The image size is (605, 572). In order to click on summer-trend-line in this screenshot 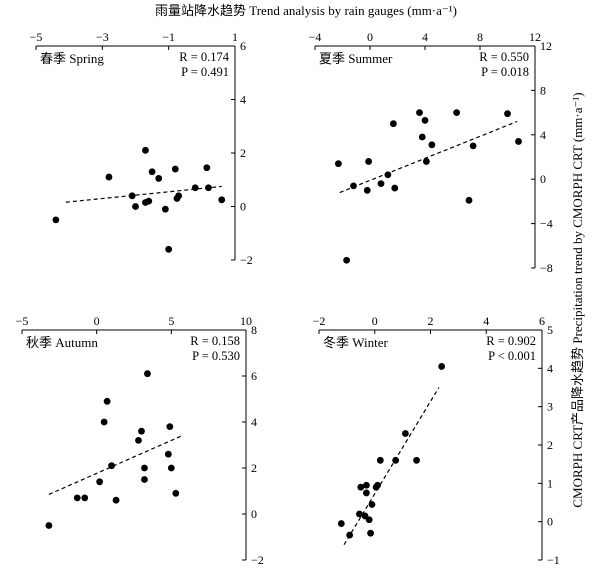, I will do `click(428, 157)`.